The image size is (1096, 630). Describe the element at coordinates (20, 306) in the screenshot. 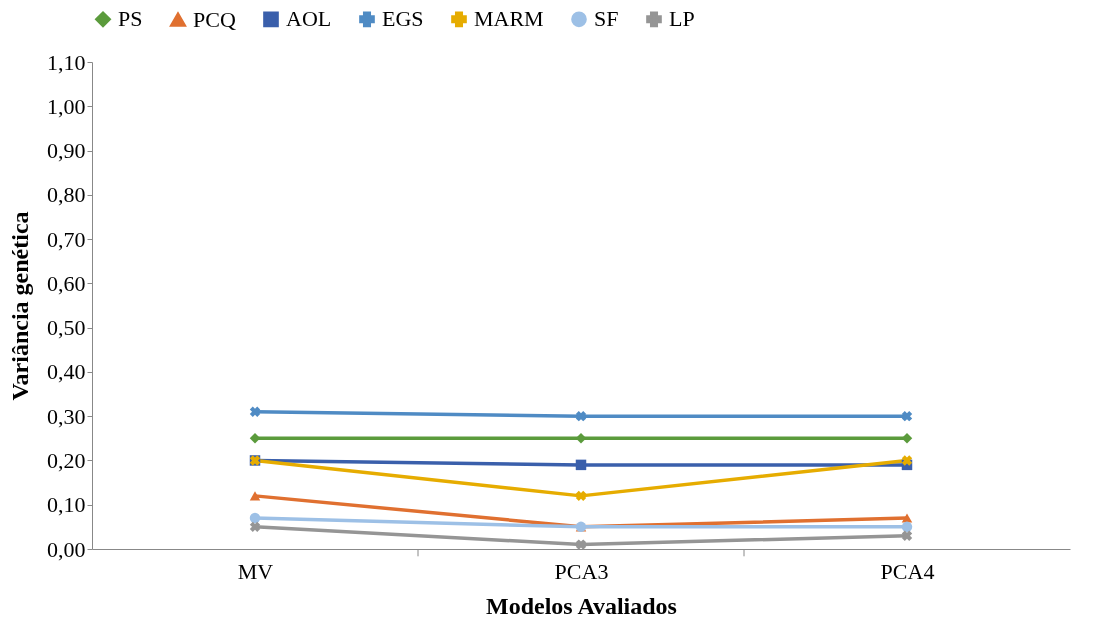

I see `y-axis-title: Variância genética` at that location.